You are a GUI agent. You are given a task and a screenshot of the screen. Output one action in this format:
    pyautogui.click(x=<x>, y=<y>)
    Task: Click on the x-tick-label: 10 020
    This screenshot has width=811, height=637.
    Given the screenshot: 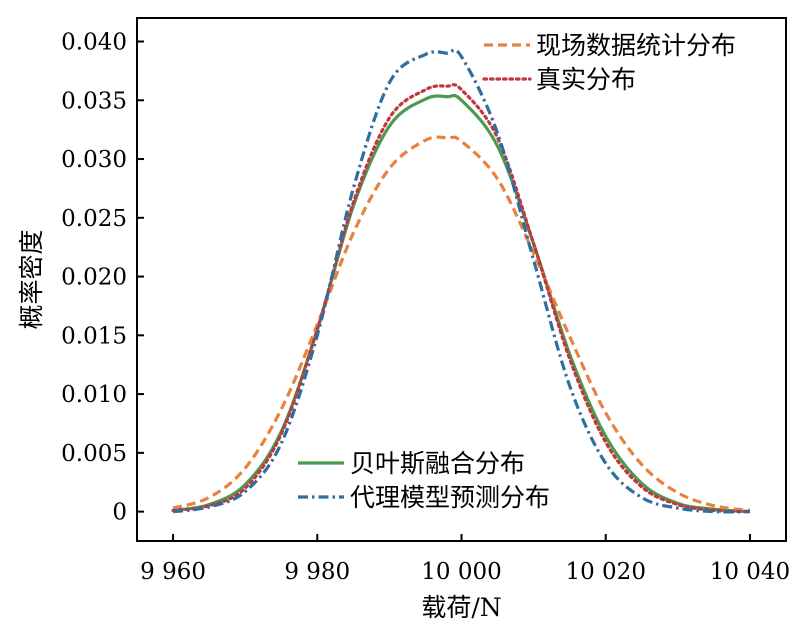 What is the action you would take?
    pyautogui.click(x=605, y=572)
    